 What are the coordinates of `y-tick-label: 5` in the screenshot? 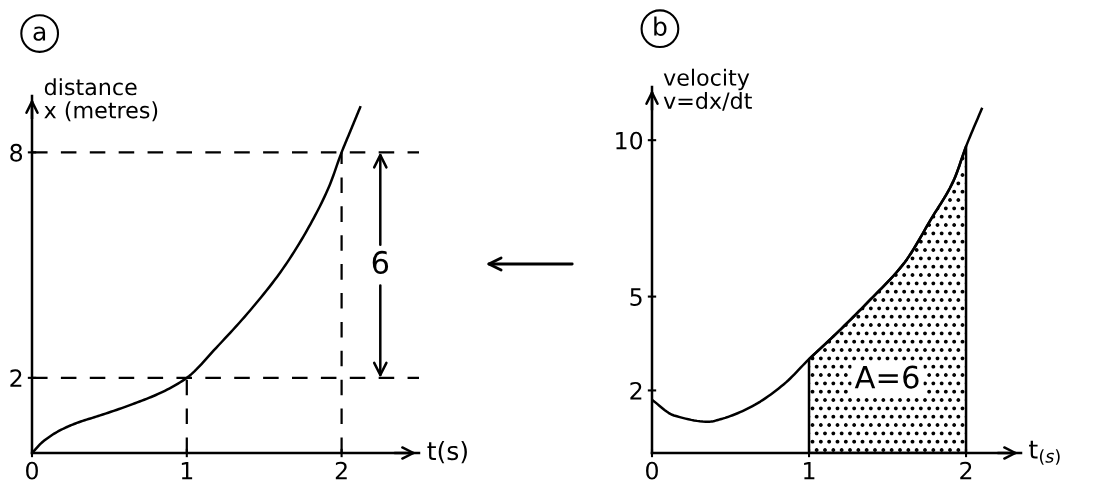 It's located at (636, 297).